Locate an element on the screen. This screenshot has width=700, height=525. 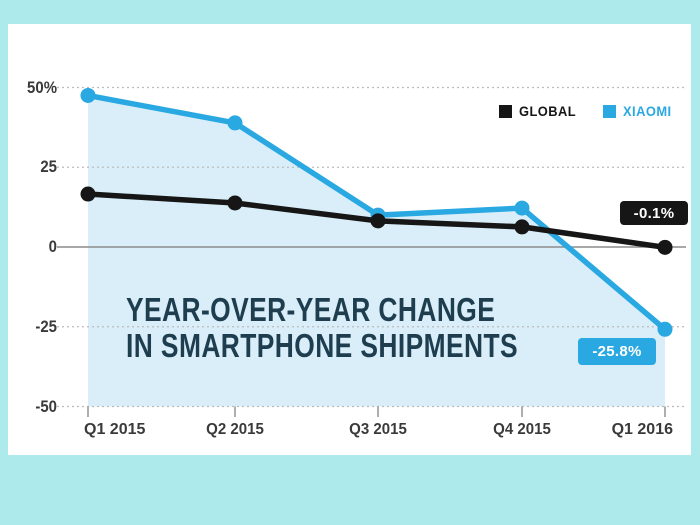
xiaomi-point-q1-2015 is located at coordinates (88, 95).